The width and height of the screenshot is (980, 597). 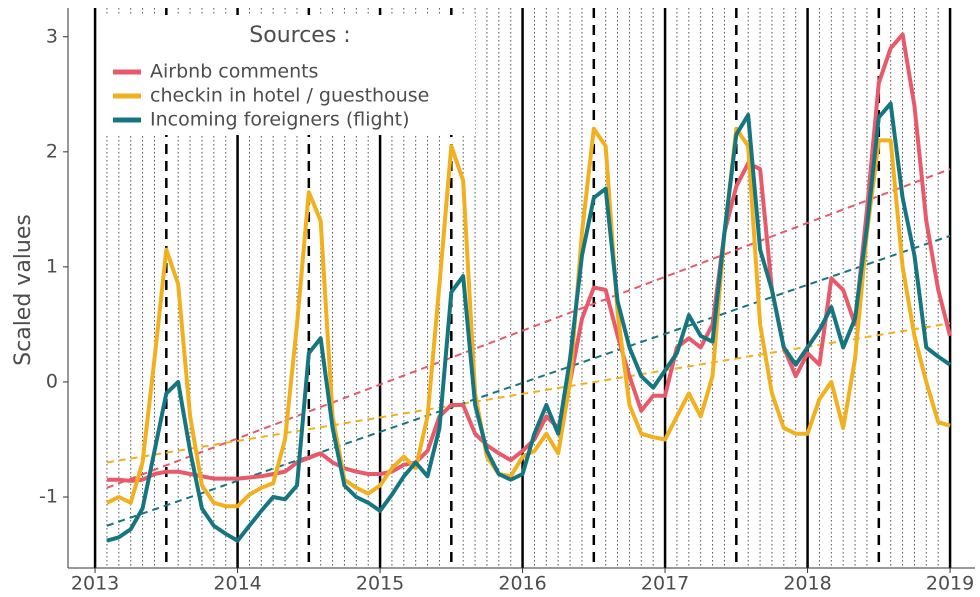 I want to click on y-axis-label: Scaled values, so click(x=23, y=290).